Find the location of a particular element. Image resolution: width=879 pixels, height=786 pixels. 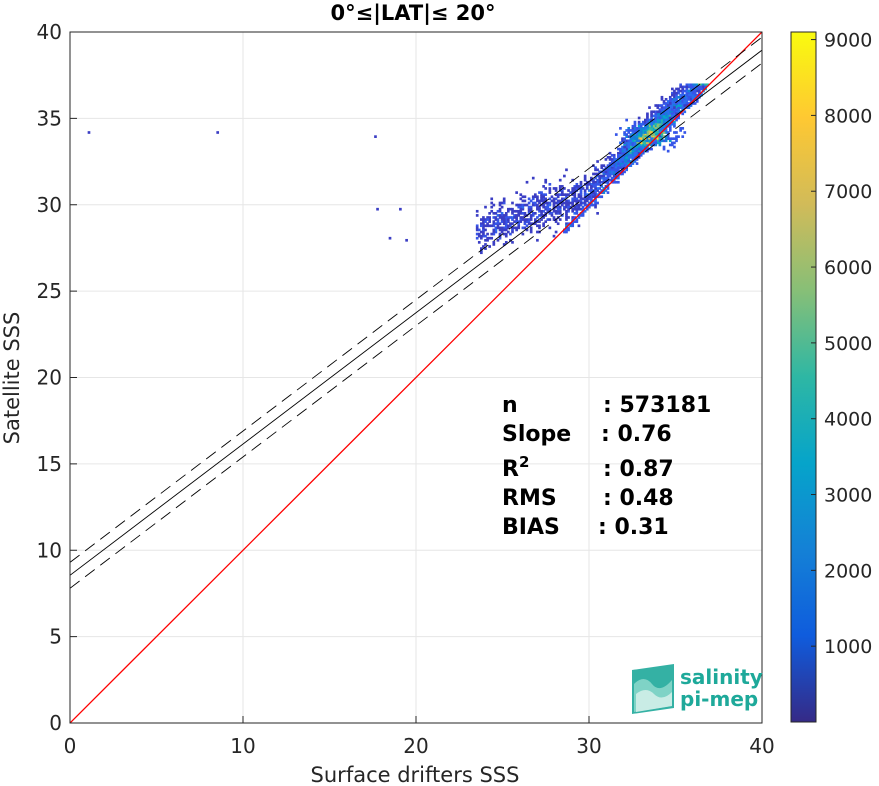

colorbar-tick-label: 4000 is located at coordinates (848, 420).